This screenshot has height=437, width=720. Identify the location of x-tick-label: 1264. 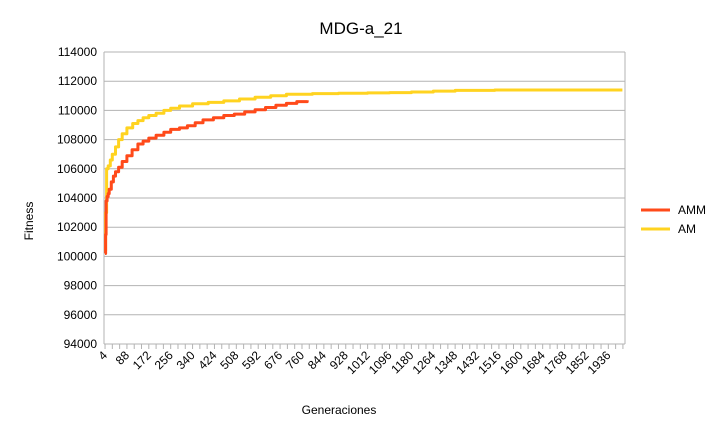
(424, 362).